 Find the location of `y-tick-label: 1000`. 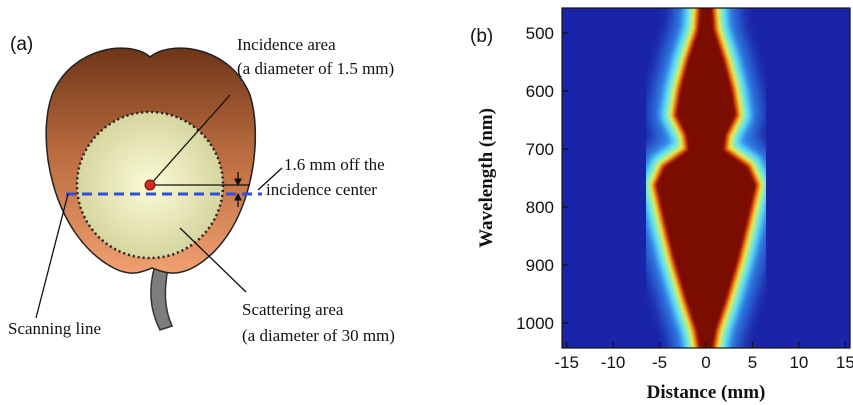

y-tick-label: 1000 is located at coordinates (535, 323).